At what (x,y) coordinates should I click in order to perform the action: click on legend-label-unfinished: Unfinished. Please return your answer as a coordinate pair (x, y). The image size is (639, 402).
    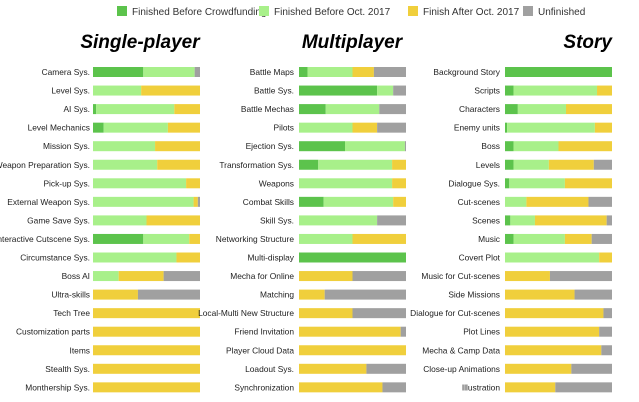
    Looking at the image, I should click on (561, 12).